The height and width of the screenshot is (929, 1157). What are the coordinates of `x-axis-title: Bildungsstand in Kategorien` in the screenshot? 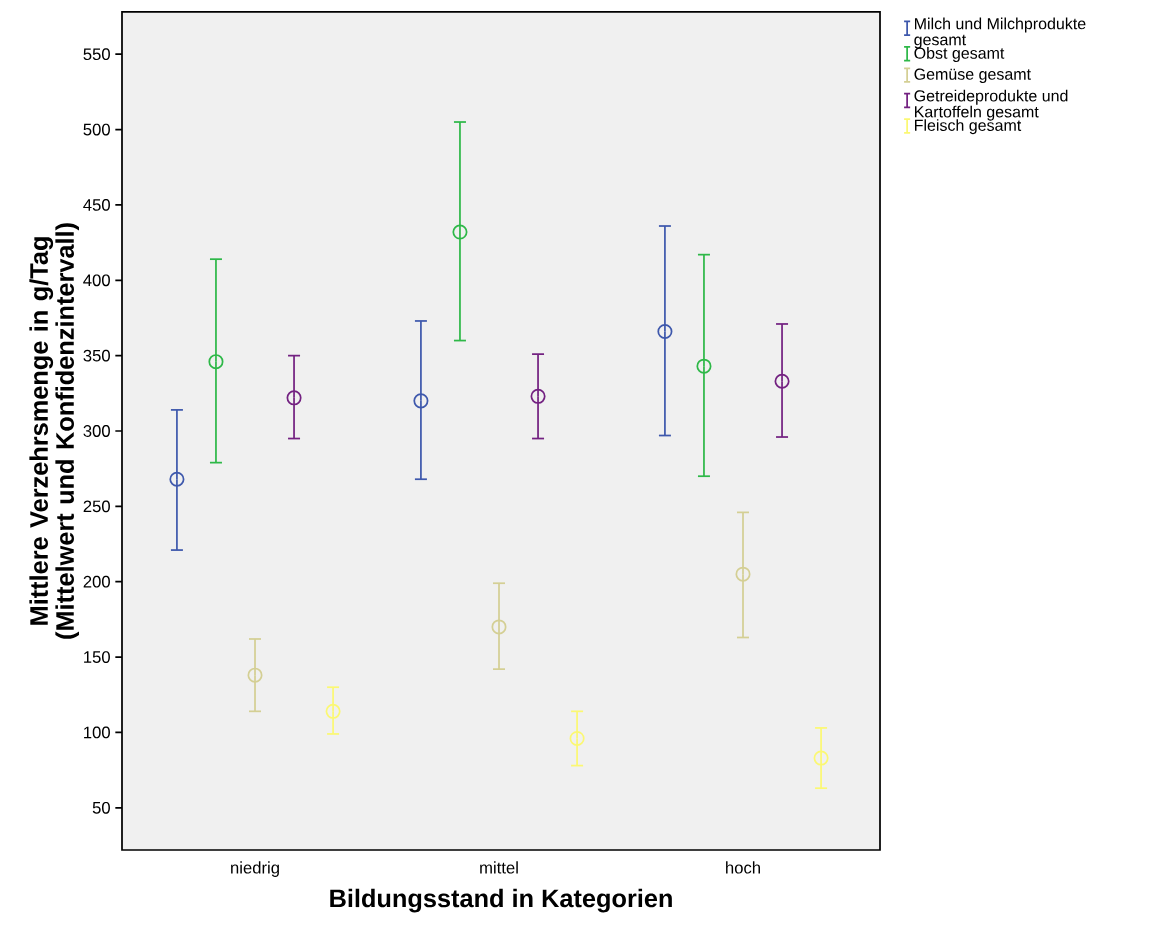 It's located at (501, 900).